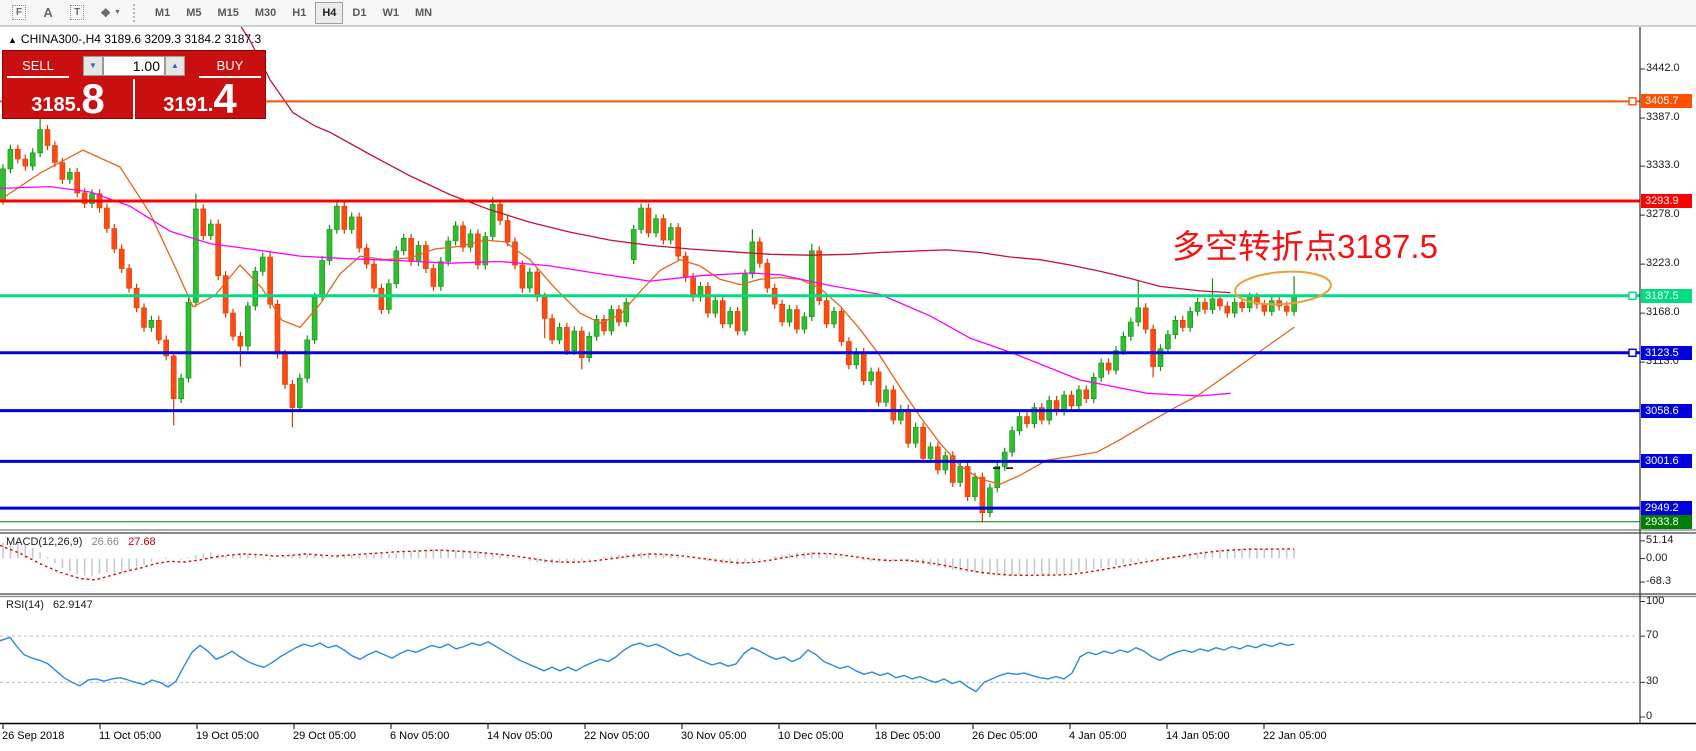 The width and height of the screenshot is (1696, 751). I want to click on timeframe-button-h1: H1, so click(299, 13).